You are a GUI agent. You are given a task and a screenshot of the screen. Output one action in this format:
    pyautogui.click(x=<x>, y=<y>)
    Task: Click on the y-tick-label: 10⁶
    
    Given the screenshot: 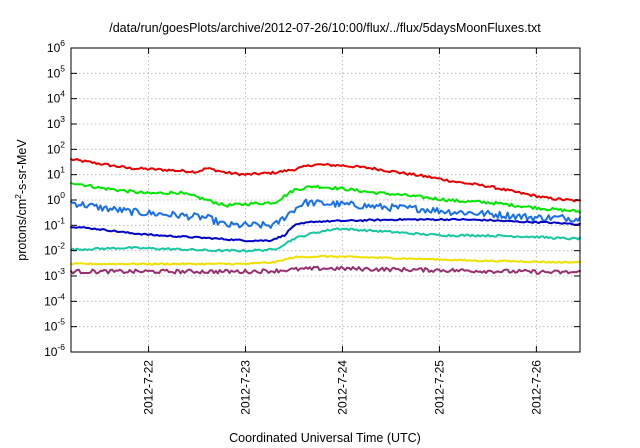 What is the action you would take?
    pyautogui.click(x=56, y=46)
    